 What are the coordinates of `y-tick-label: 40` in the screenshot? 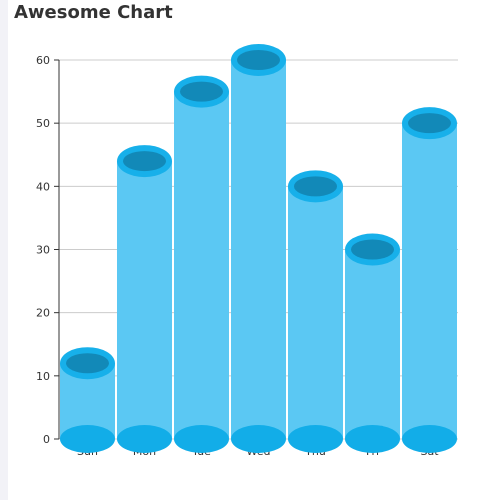 It's located at (43, 186).